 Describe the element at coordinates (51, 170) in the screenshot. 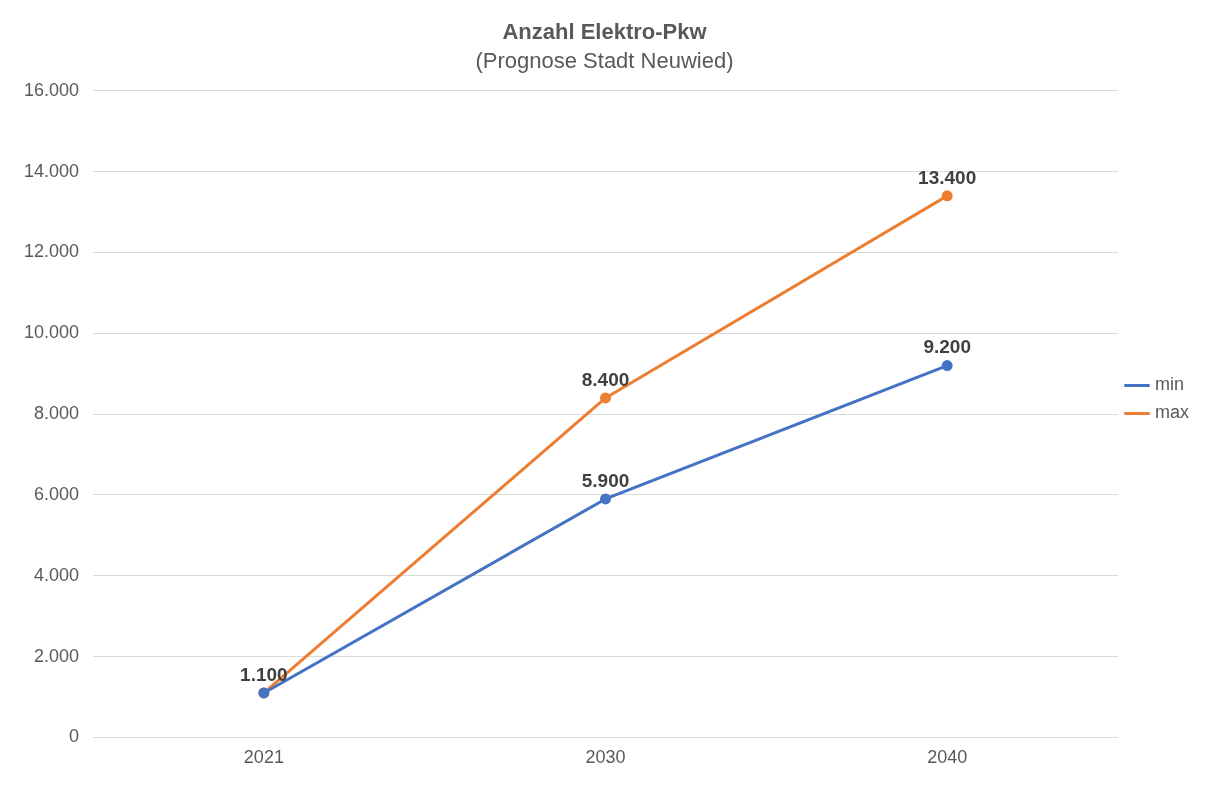

I see `y-tick-label: 14.000` at that location.